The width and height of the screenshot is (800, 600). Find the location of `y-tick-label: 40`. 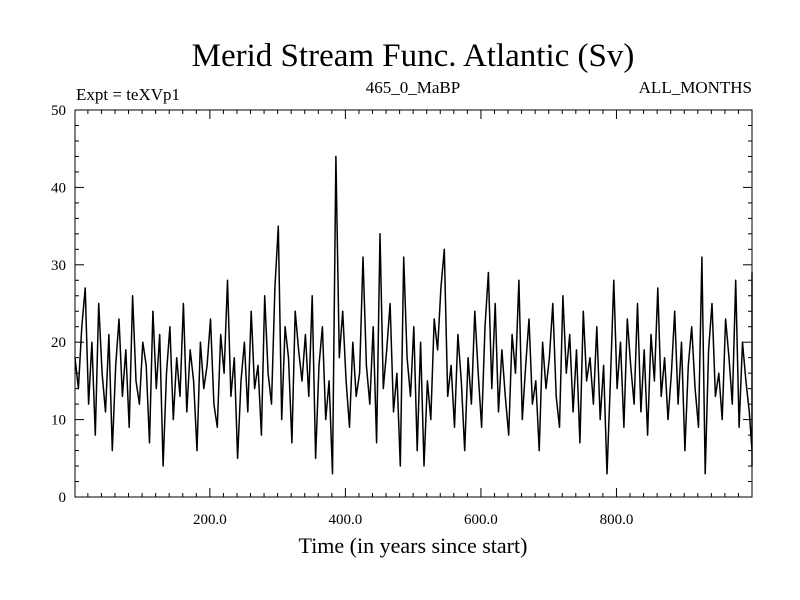

y-tick-label: 40 is located at coordinates (58, 188).